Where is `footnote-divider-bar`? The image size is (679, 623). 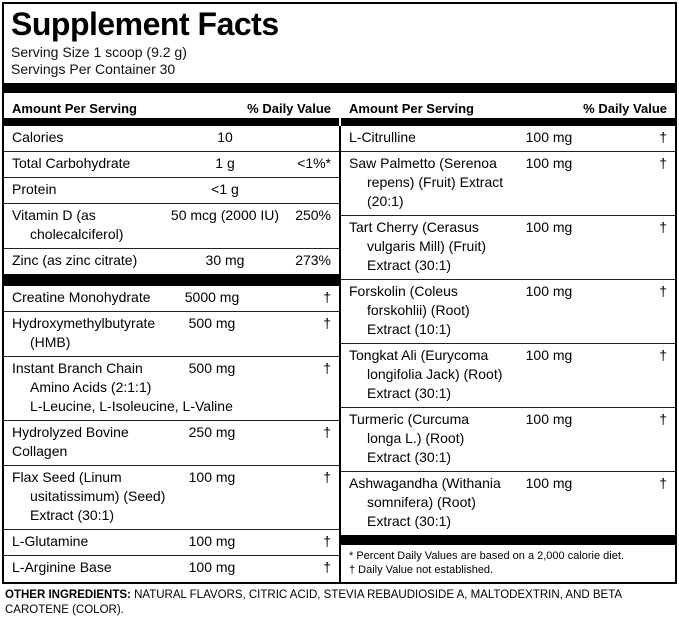 footnote-divider-bar is located at coordinates (508, 540).